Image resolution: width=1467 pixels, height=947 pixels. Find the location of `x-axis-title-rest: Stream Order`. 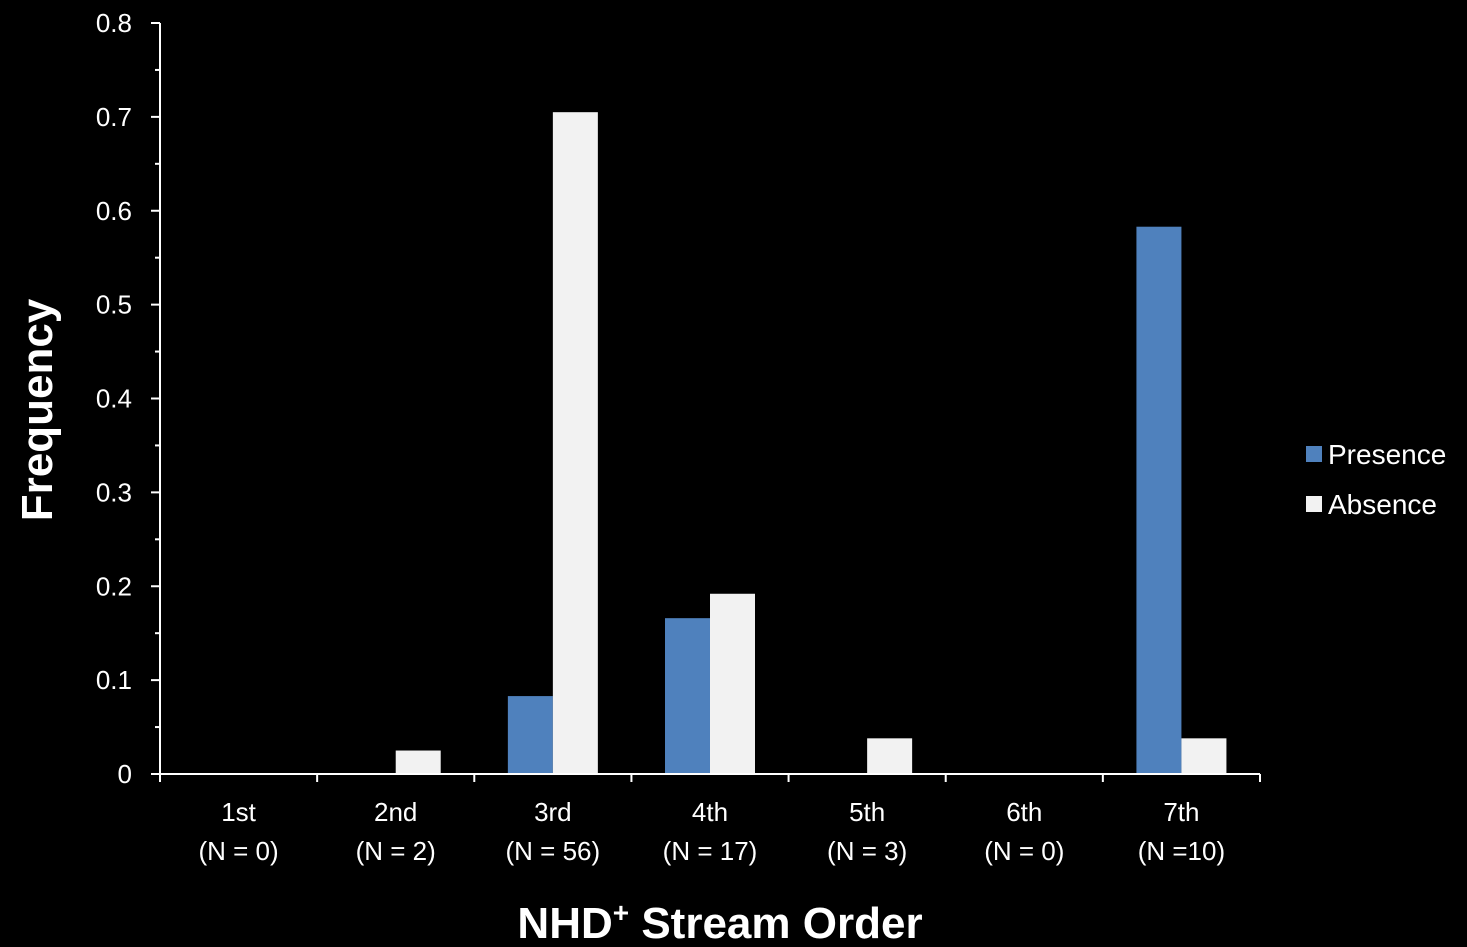

x-axis-title-rest: Stream Order is located at coordinates (775, 923).